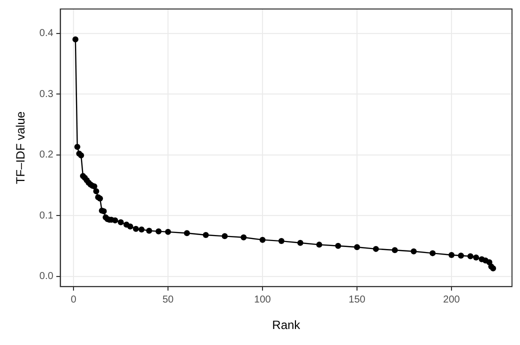  Describe the element at coordinates (168, 300) in the screenshot. I see `x-tick-label: 50` at that location.